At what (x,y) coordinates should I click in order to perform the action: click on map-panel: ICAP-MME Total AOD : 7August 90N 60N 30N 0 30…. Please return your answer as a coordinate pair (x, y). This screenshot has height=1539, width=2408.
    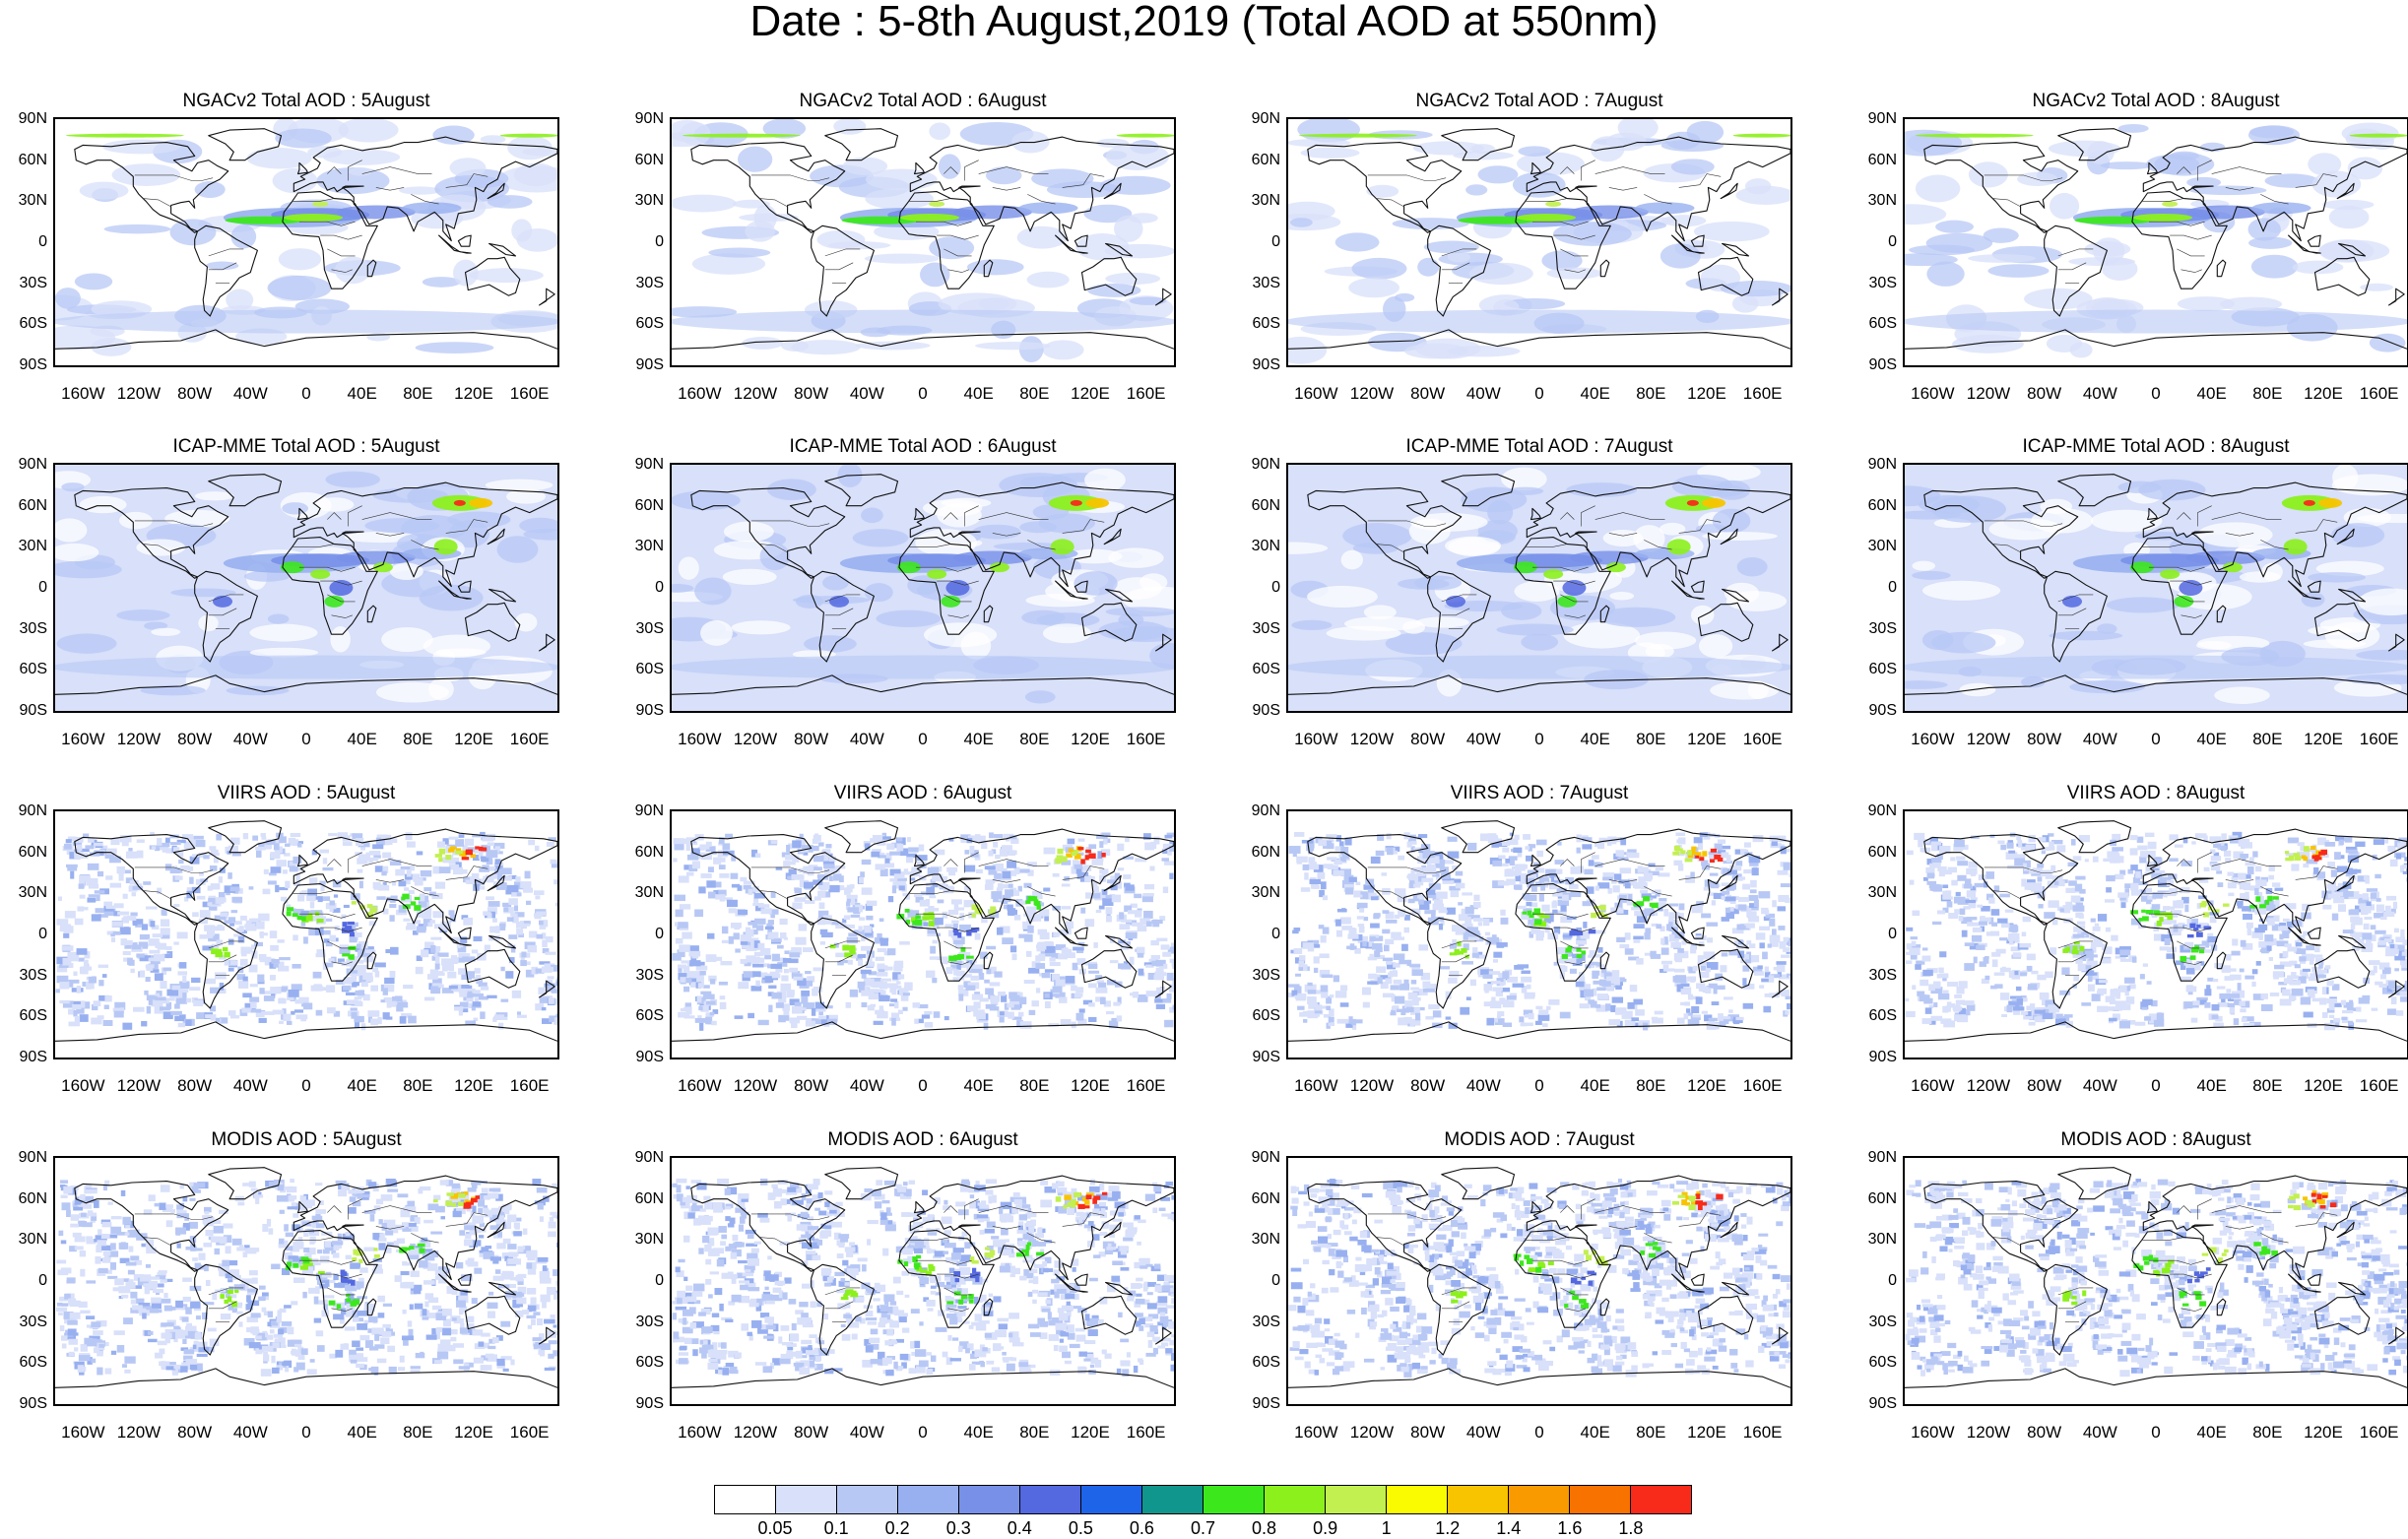
    Looking at the image, I should click on (1516, 603).